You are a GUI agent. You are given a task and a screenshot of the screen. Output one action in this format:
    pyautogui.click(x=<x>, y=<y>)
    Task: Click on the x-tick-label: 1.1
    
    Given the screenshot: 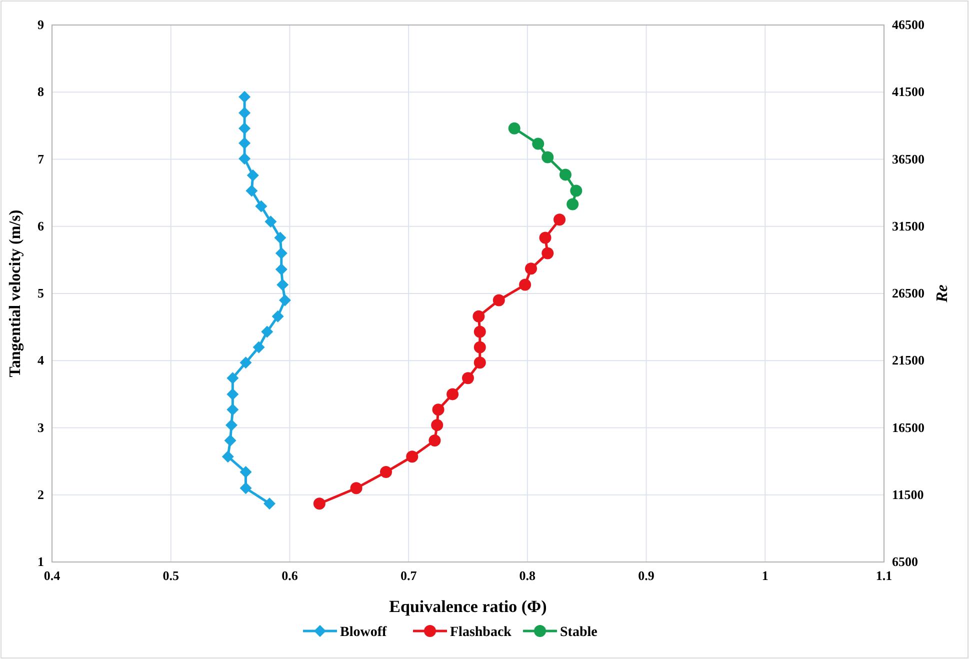 What is the action you would take?
    pyautogui.click(x=884, y=575)
    